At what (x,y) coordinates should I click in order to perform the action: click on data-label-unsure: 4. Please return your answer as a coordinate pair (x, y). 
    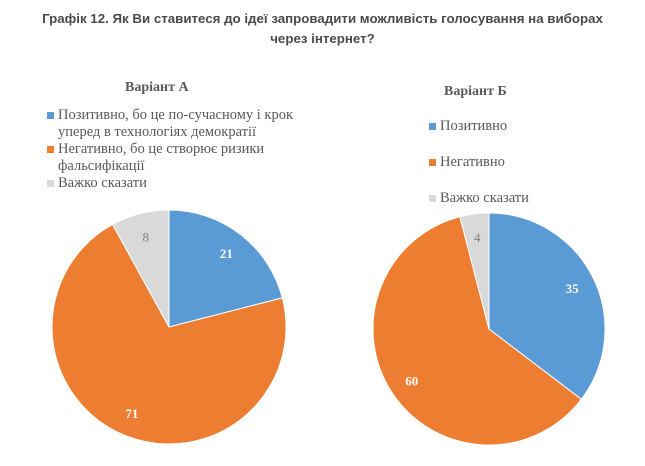
    Looking at the image, I should click on (477, 237).